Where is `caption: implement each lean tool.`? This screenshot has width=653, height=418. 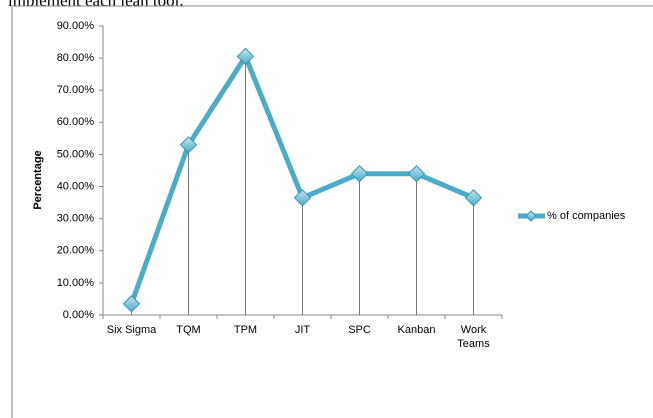
caption: implement each lean tool. is located at coordinates (96, 5).